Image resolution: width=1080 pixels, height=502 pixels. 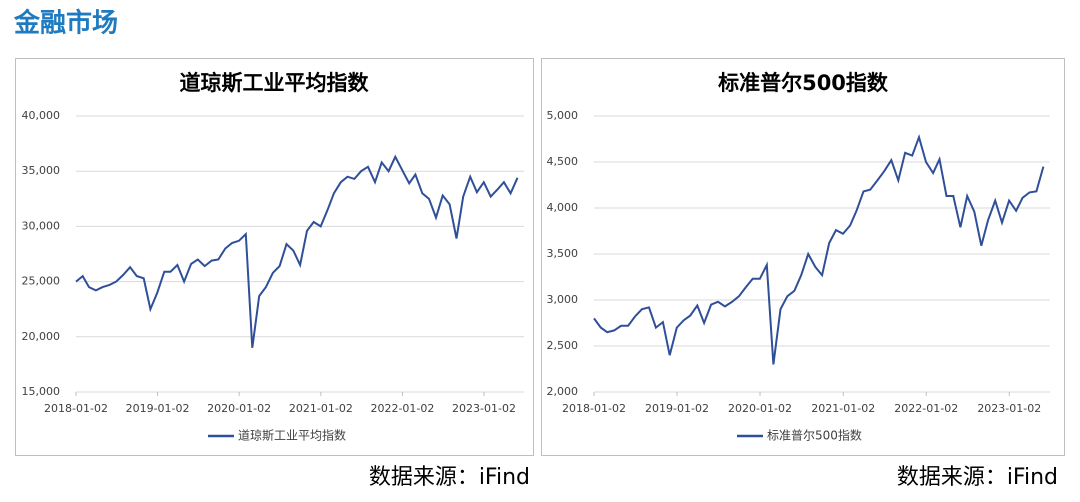 What do you see at coordinates (814, 435) in the screenshot?
I see `legend-label: 标准普尔500指数` at bounding box center [814, 435].